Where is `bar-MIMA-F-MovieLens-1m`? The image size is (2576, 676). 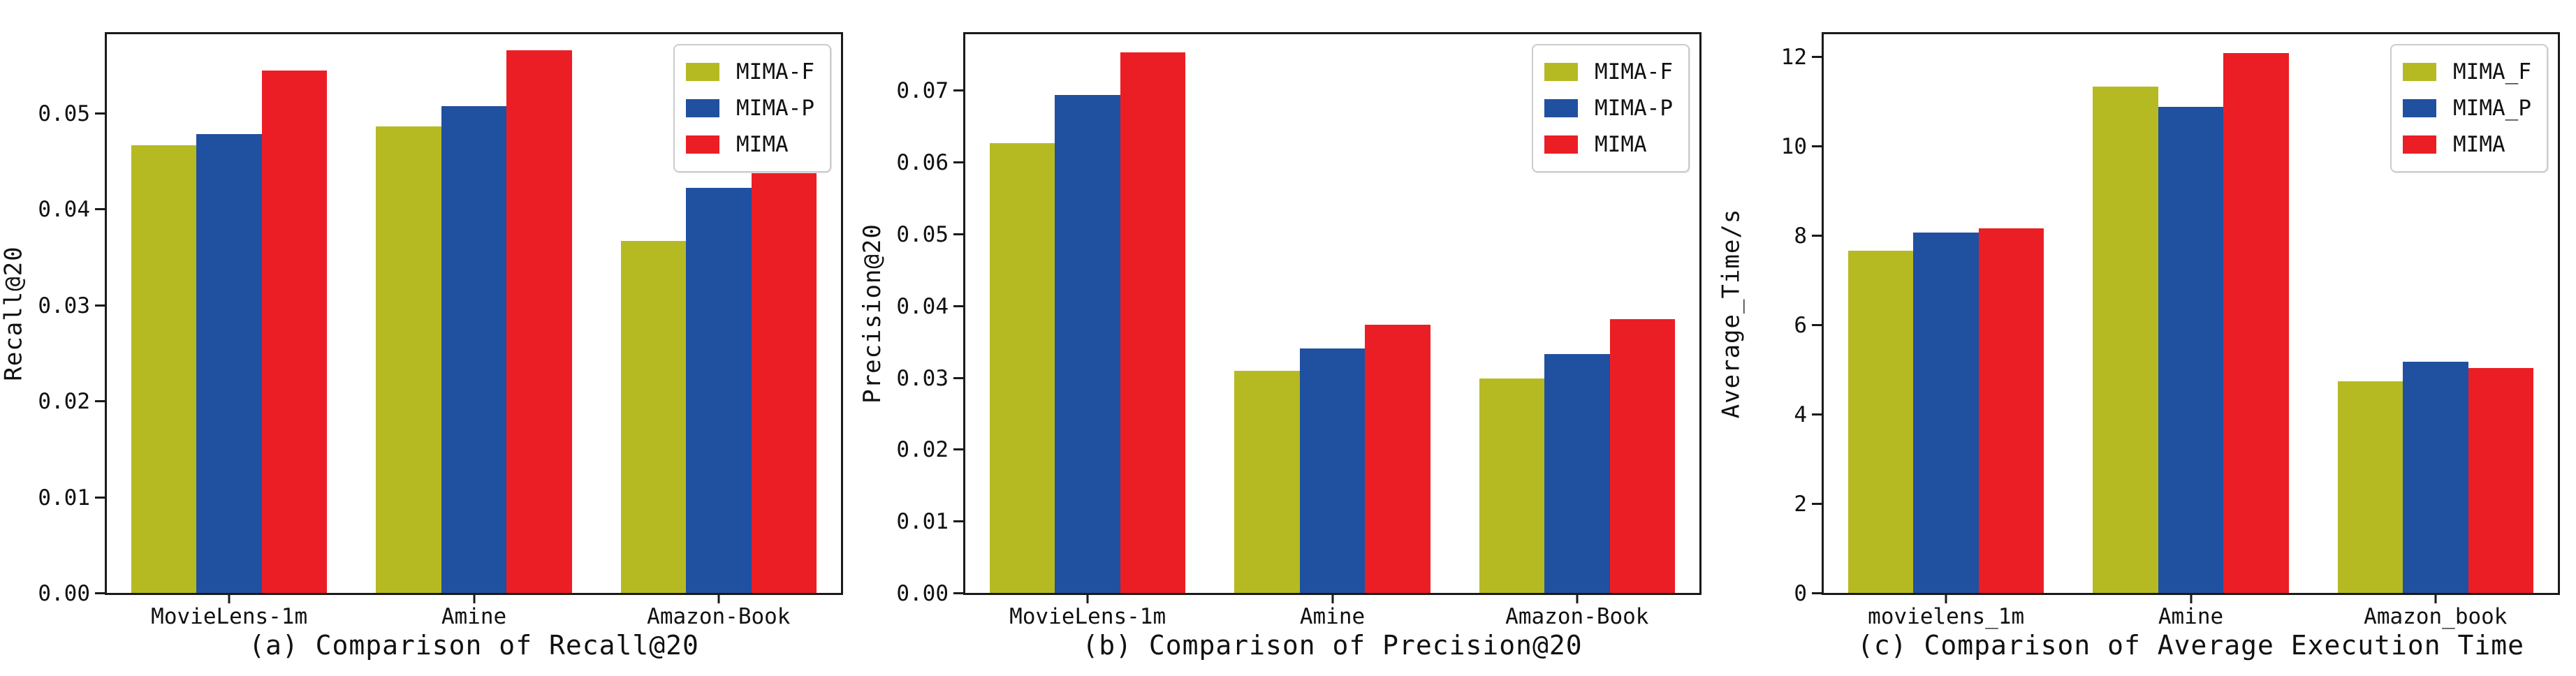 bar-MIMA-F-MovieLens-1m is located at coordinates (1022, 368).